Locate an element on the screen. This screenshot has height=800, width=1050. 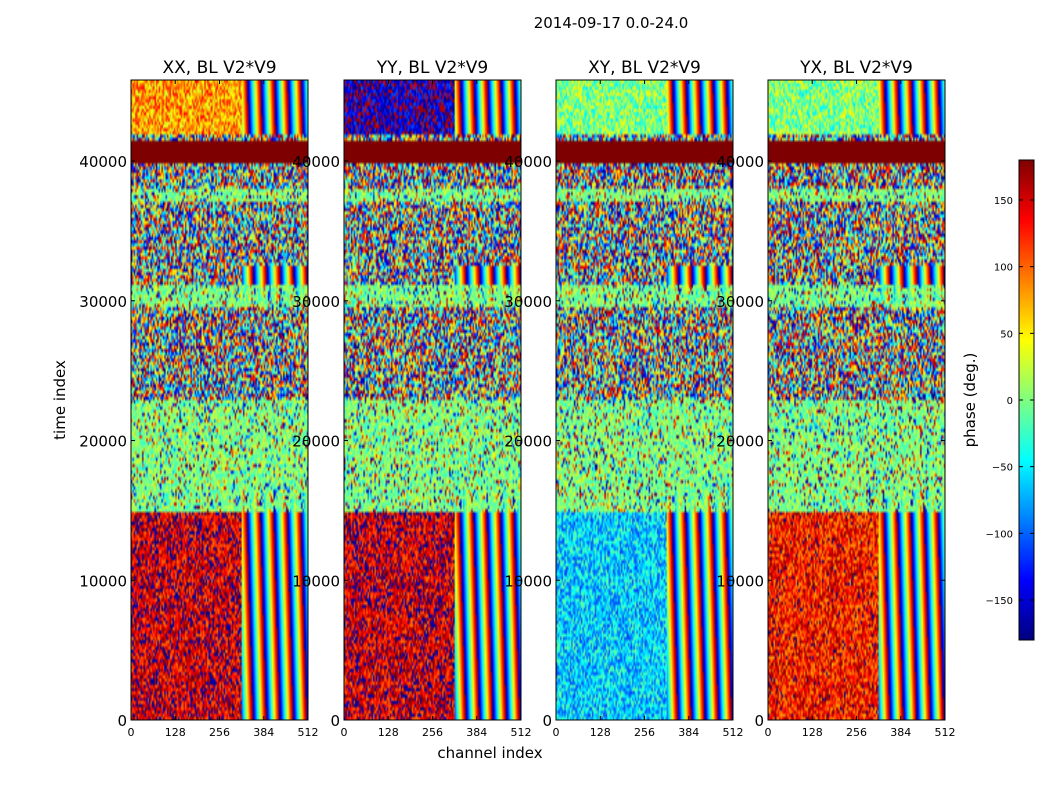
panel-title: YX, BL V2*V9 is located at coordinates (856, 68).